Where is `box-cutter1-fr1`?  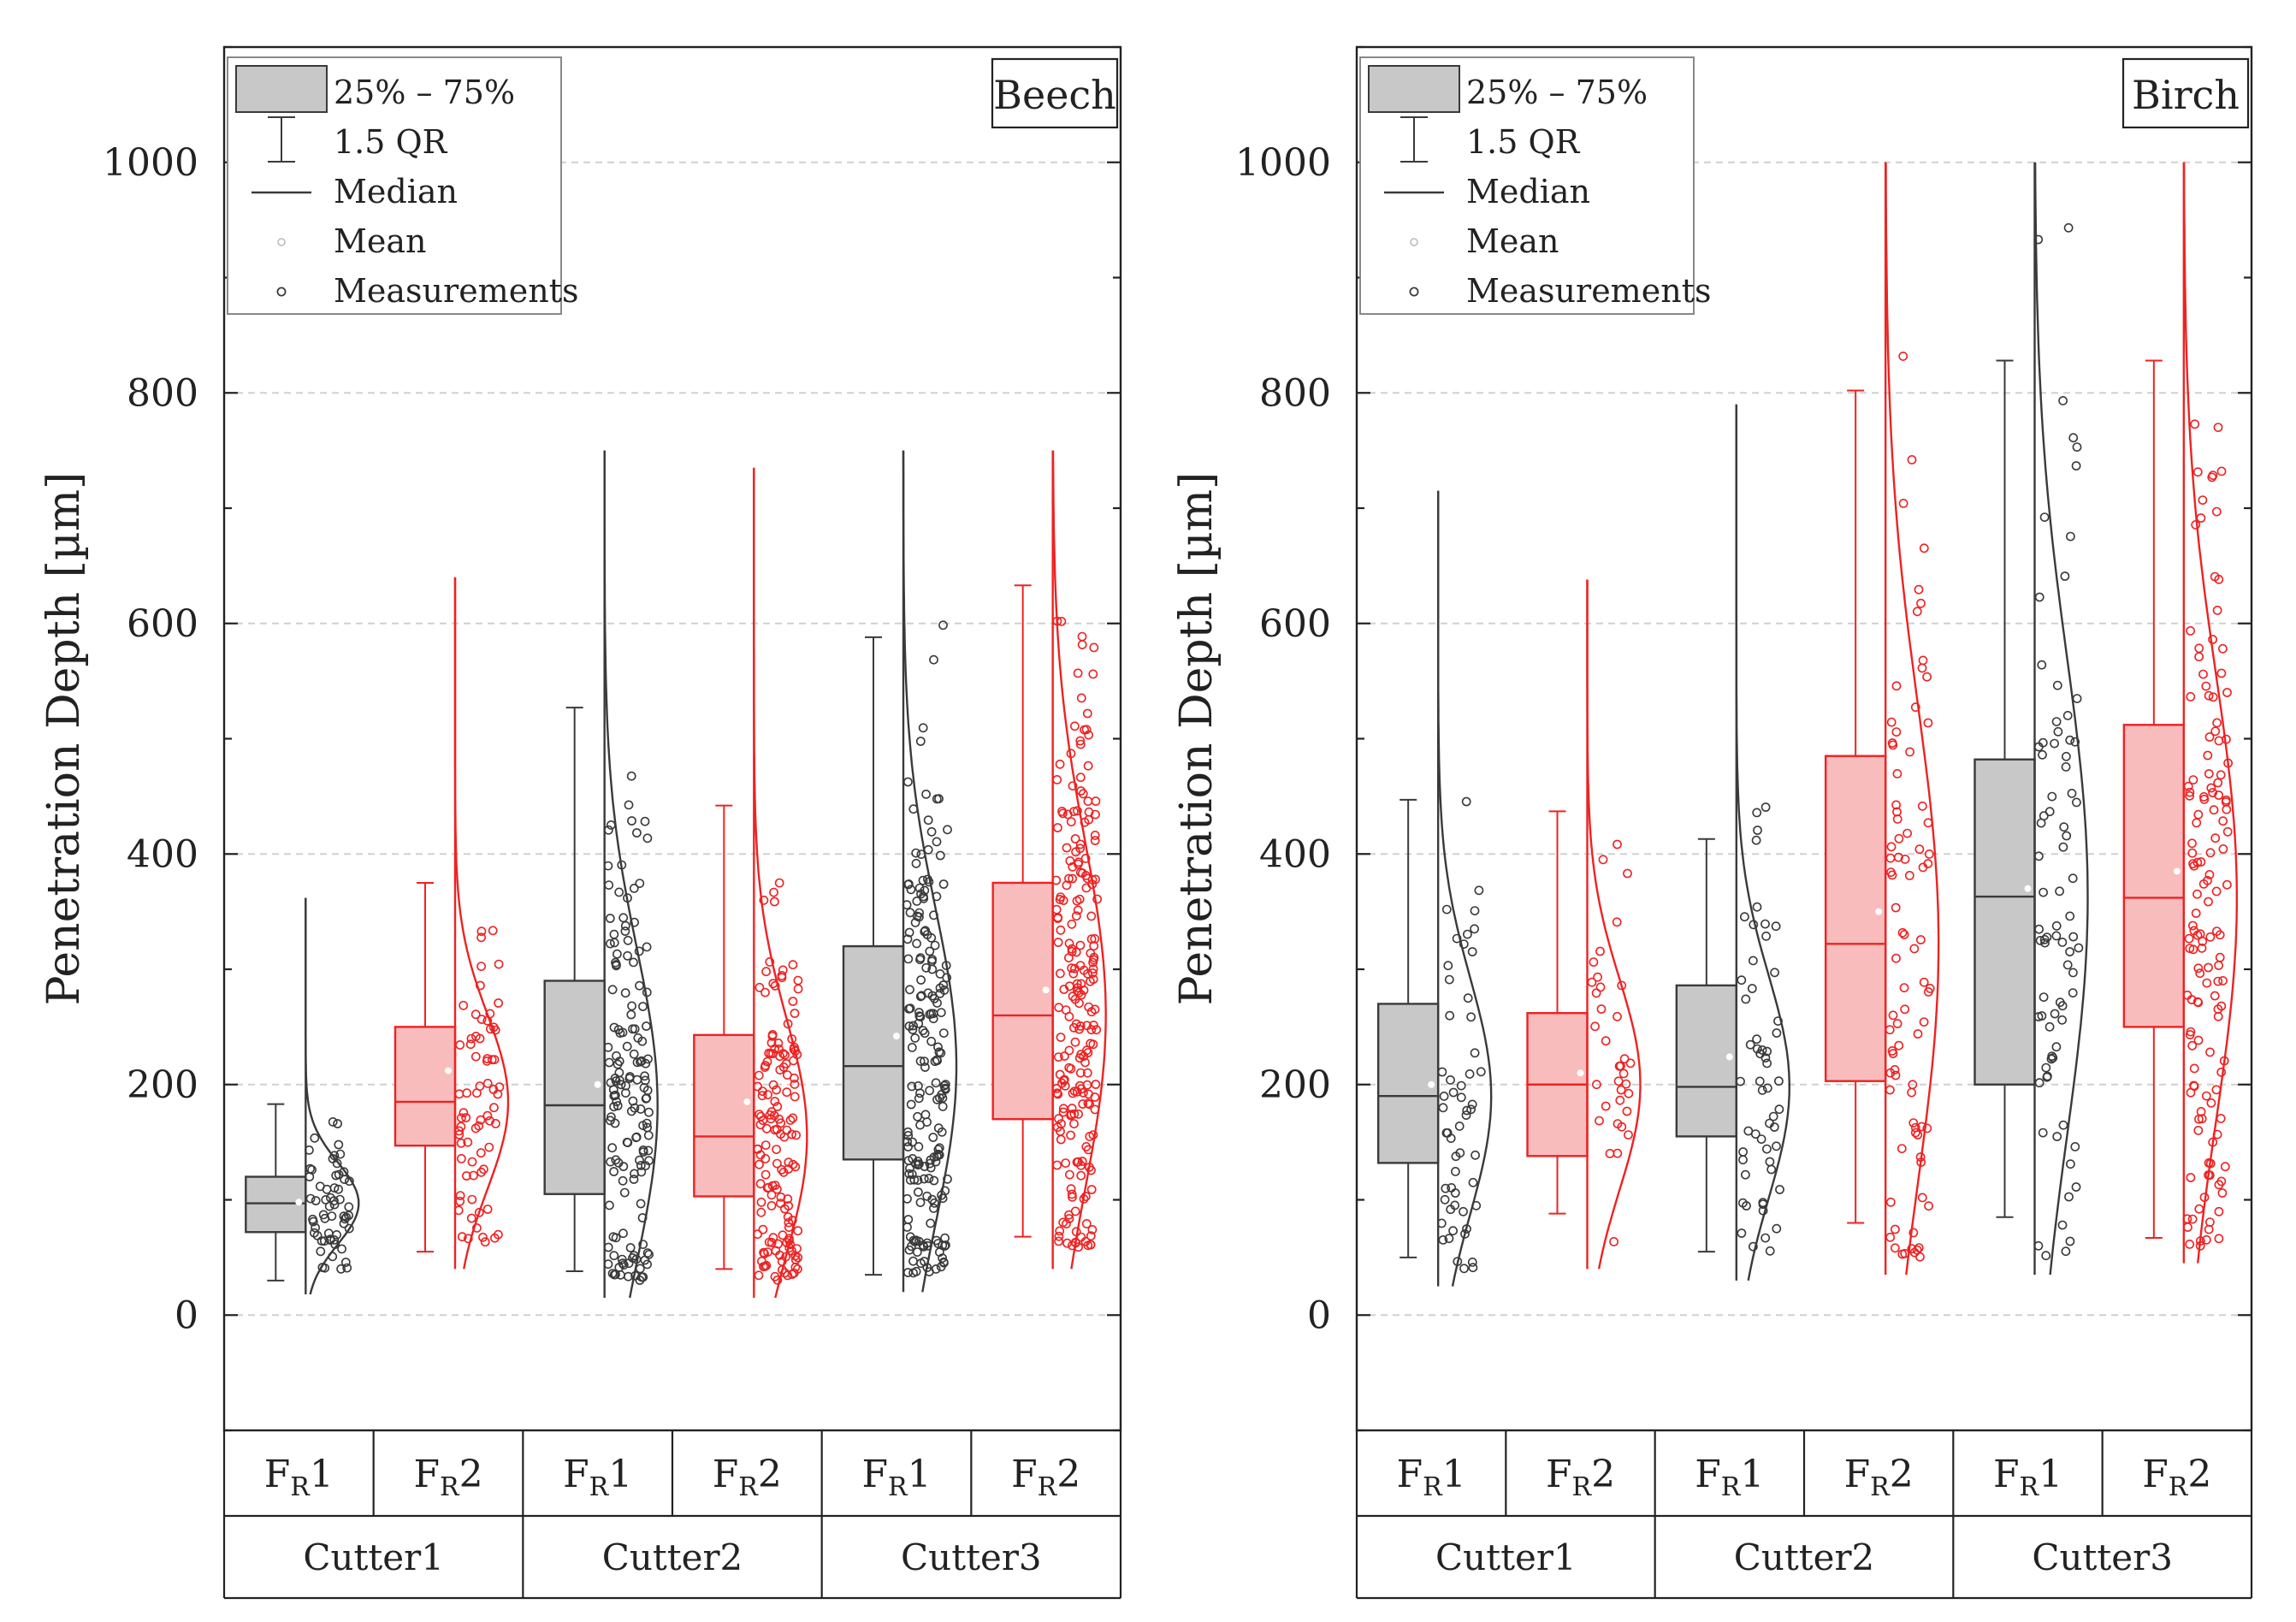
box-cutter1-fr1 is located at coordinates (1434, 889).